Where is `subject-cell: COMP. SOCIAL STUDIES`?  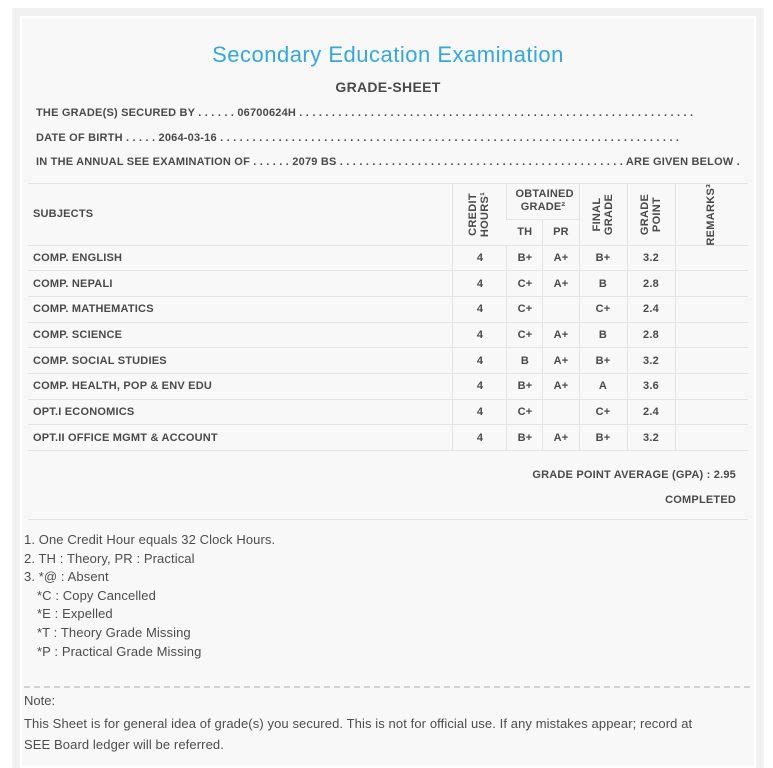 subject-cell: COMP. SOCIAL STUDIES is located at coordinates (240, 360).